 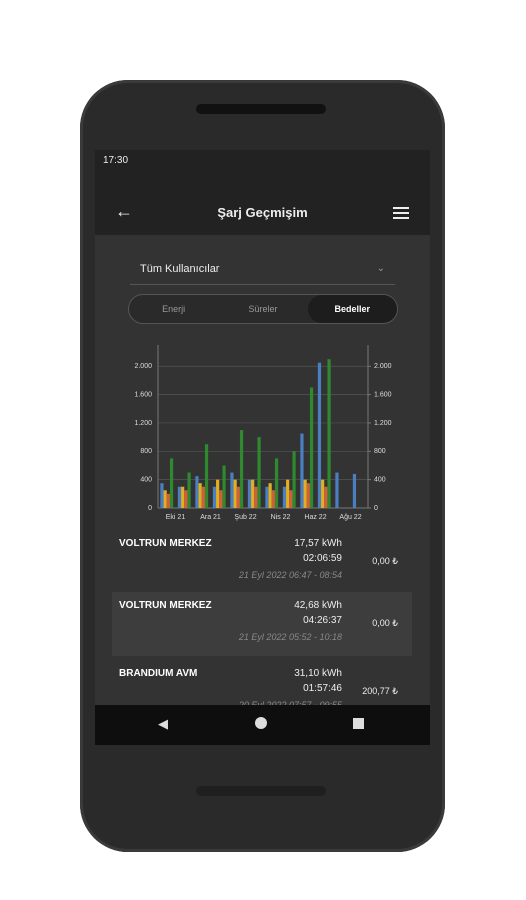 I want to click on nav-back: ◀, so click(x=163, y=723).